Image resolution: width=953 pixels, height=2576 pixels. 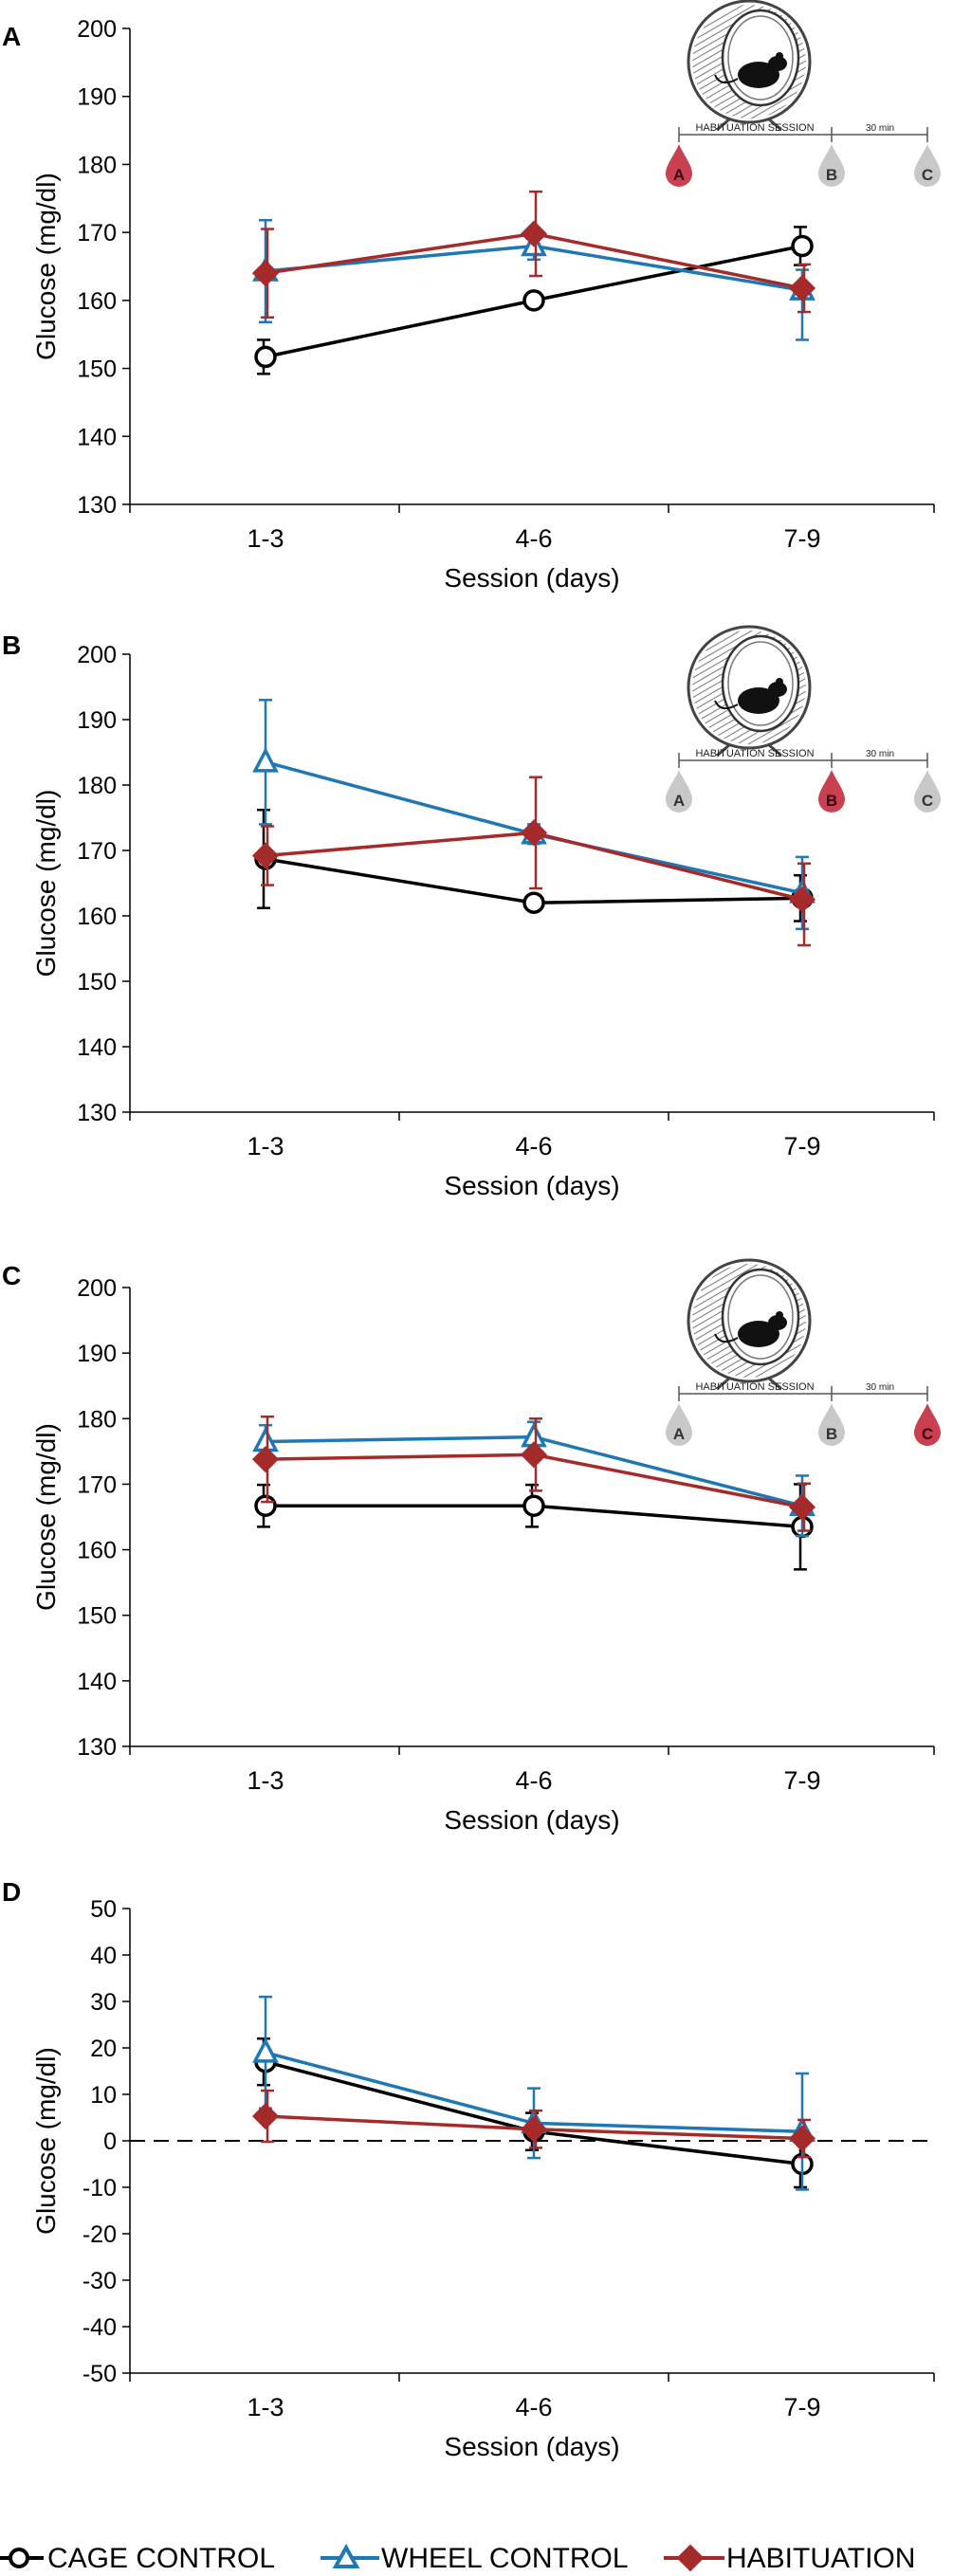 I want to click on y-tick-label: -30, so click(x=99, y=2281).